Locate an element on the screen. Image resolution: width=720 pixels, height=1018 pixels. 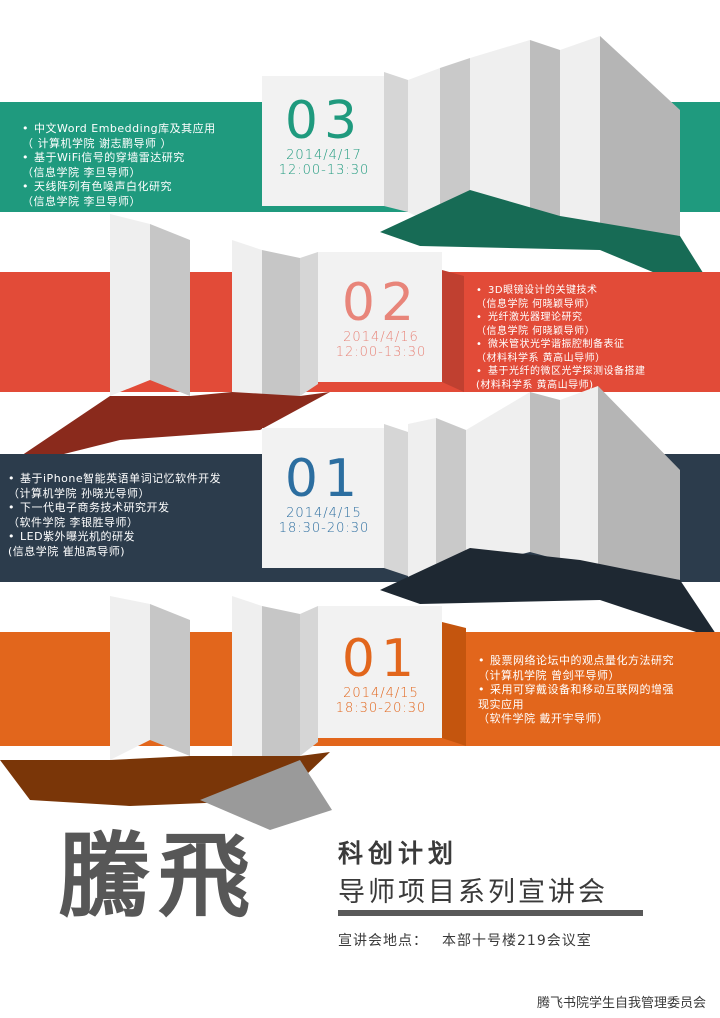
band-03-shadow is located at coordinates (550, 245).